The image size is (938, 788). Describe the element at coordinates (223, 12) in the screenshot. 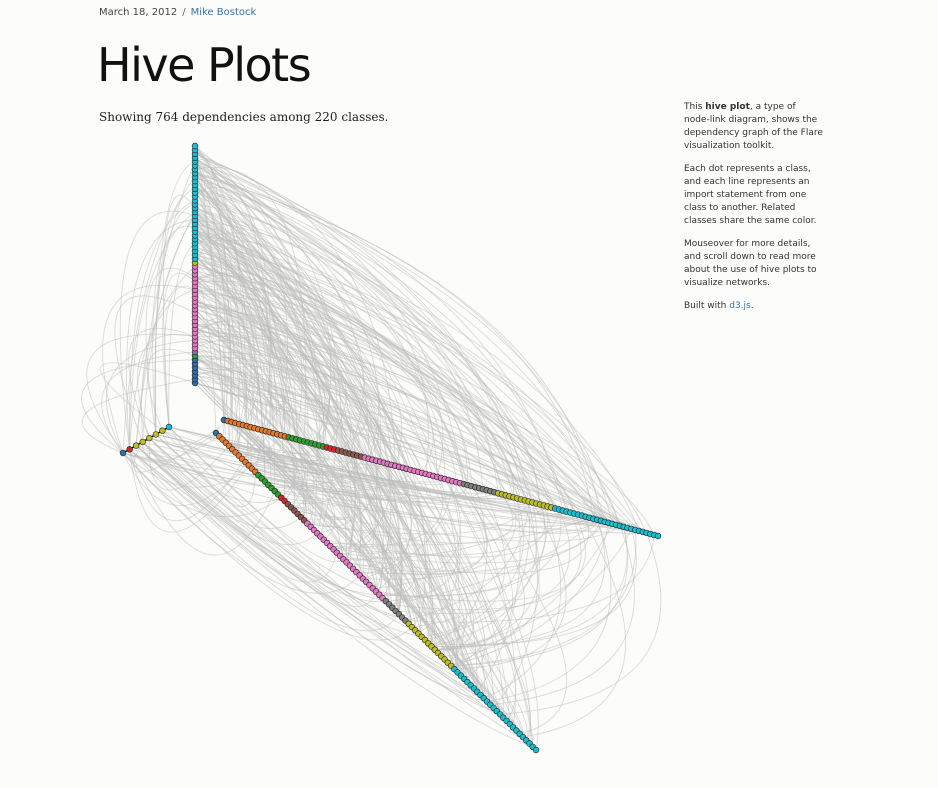

I see `author-link: Mike Bostock` at that location.